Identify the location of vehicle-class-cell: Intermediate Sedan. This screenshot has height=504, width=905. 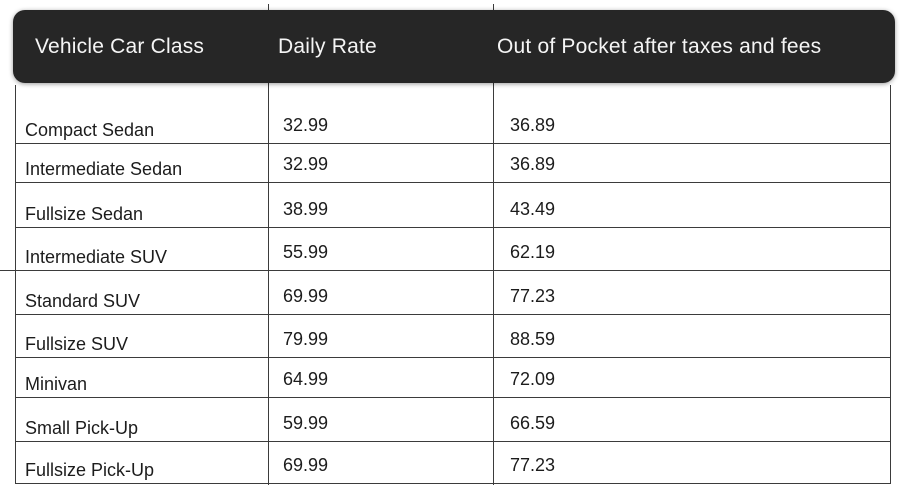
(104, 169).